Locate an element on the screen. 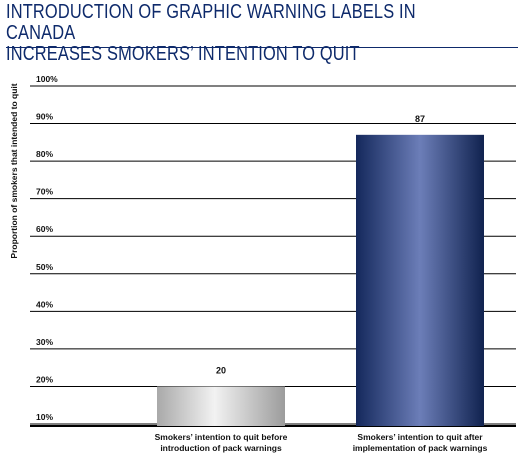 The width and height of the screenshot is (529, 467). category-label: Smokers’ intention to quit after is located at coordinates (420, 437).